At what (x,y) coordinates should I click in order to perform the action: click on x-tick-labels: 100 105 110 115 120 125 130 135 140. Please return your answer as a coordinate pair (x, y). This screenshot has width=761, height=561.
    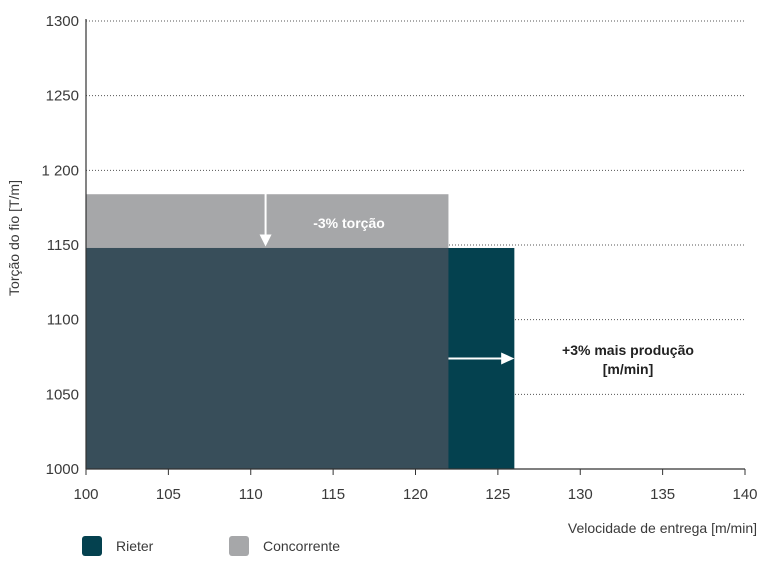
    Looking at the image, I should click on (415, 486).